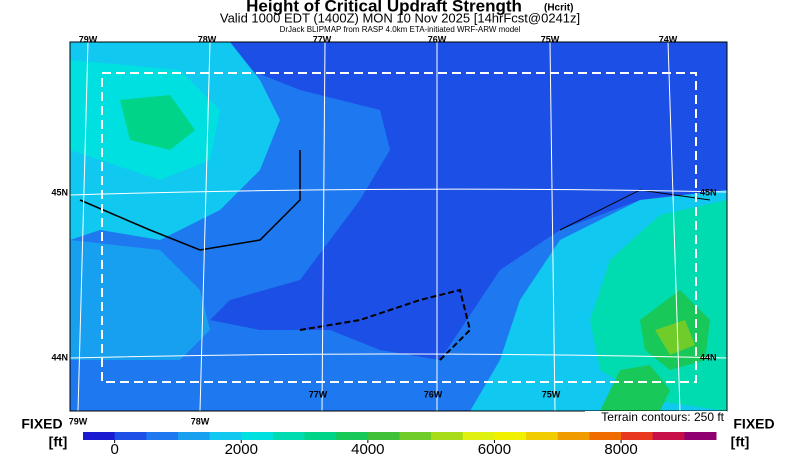  What do you see at coordinates (753, 424) in the screenshot?
I see `right-mode: FIXED` at bounding box center [753, 424].